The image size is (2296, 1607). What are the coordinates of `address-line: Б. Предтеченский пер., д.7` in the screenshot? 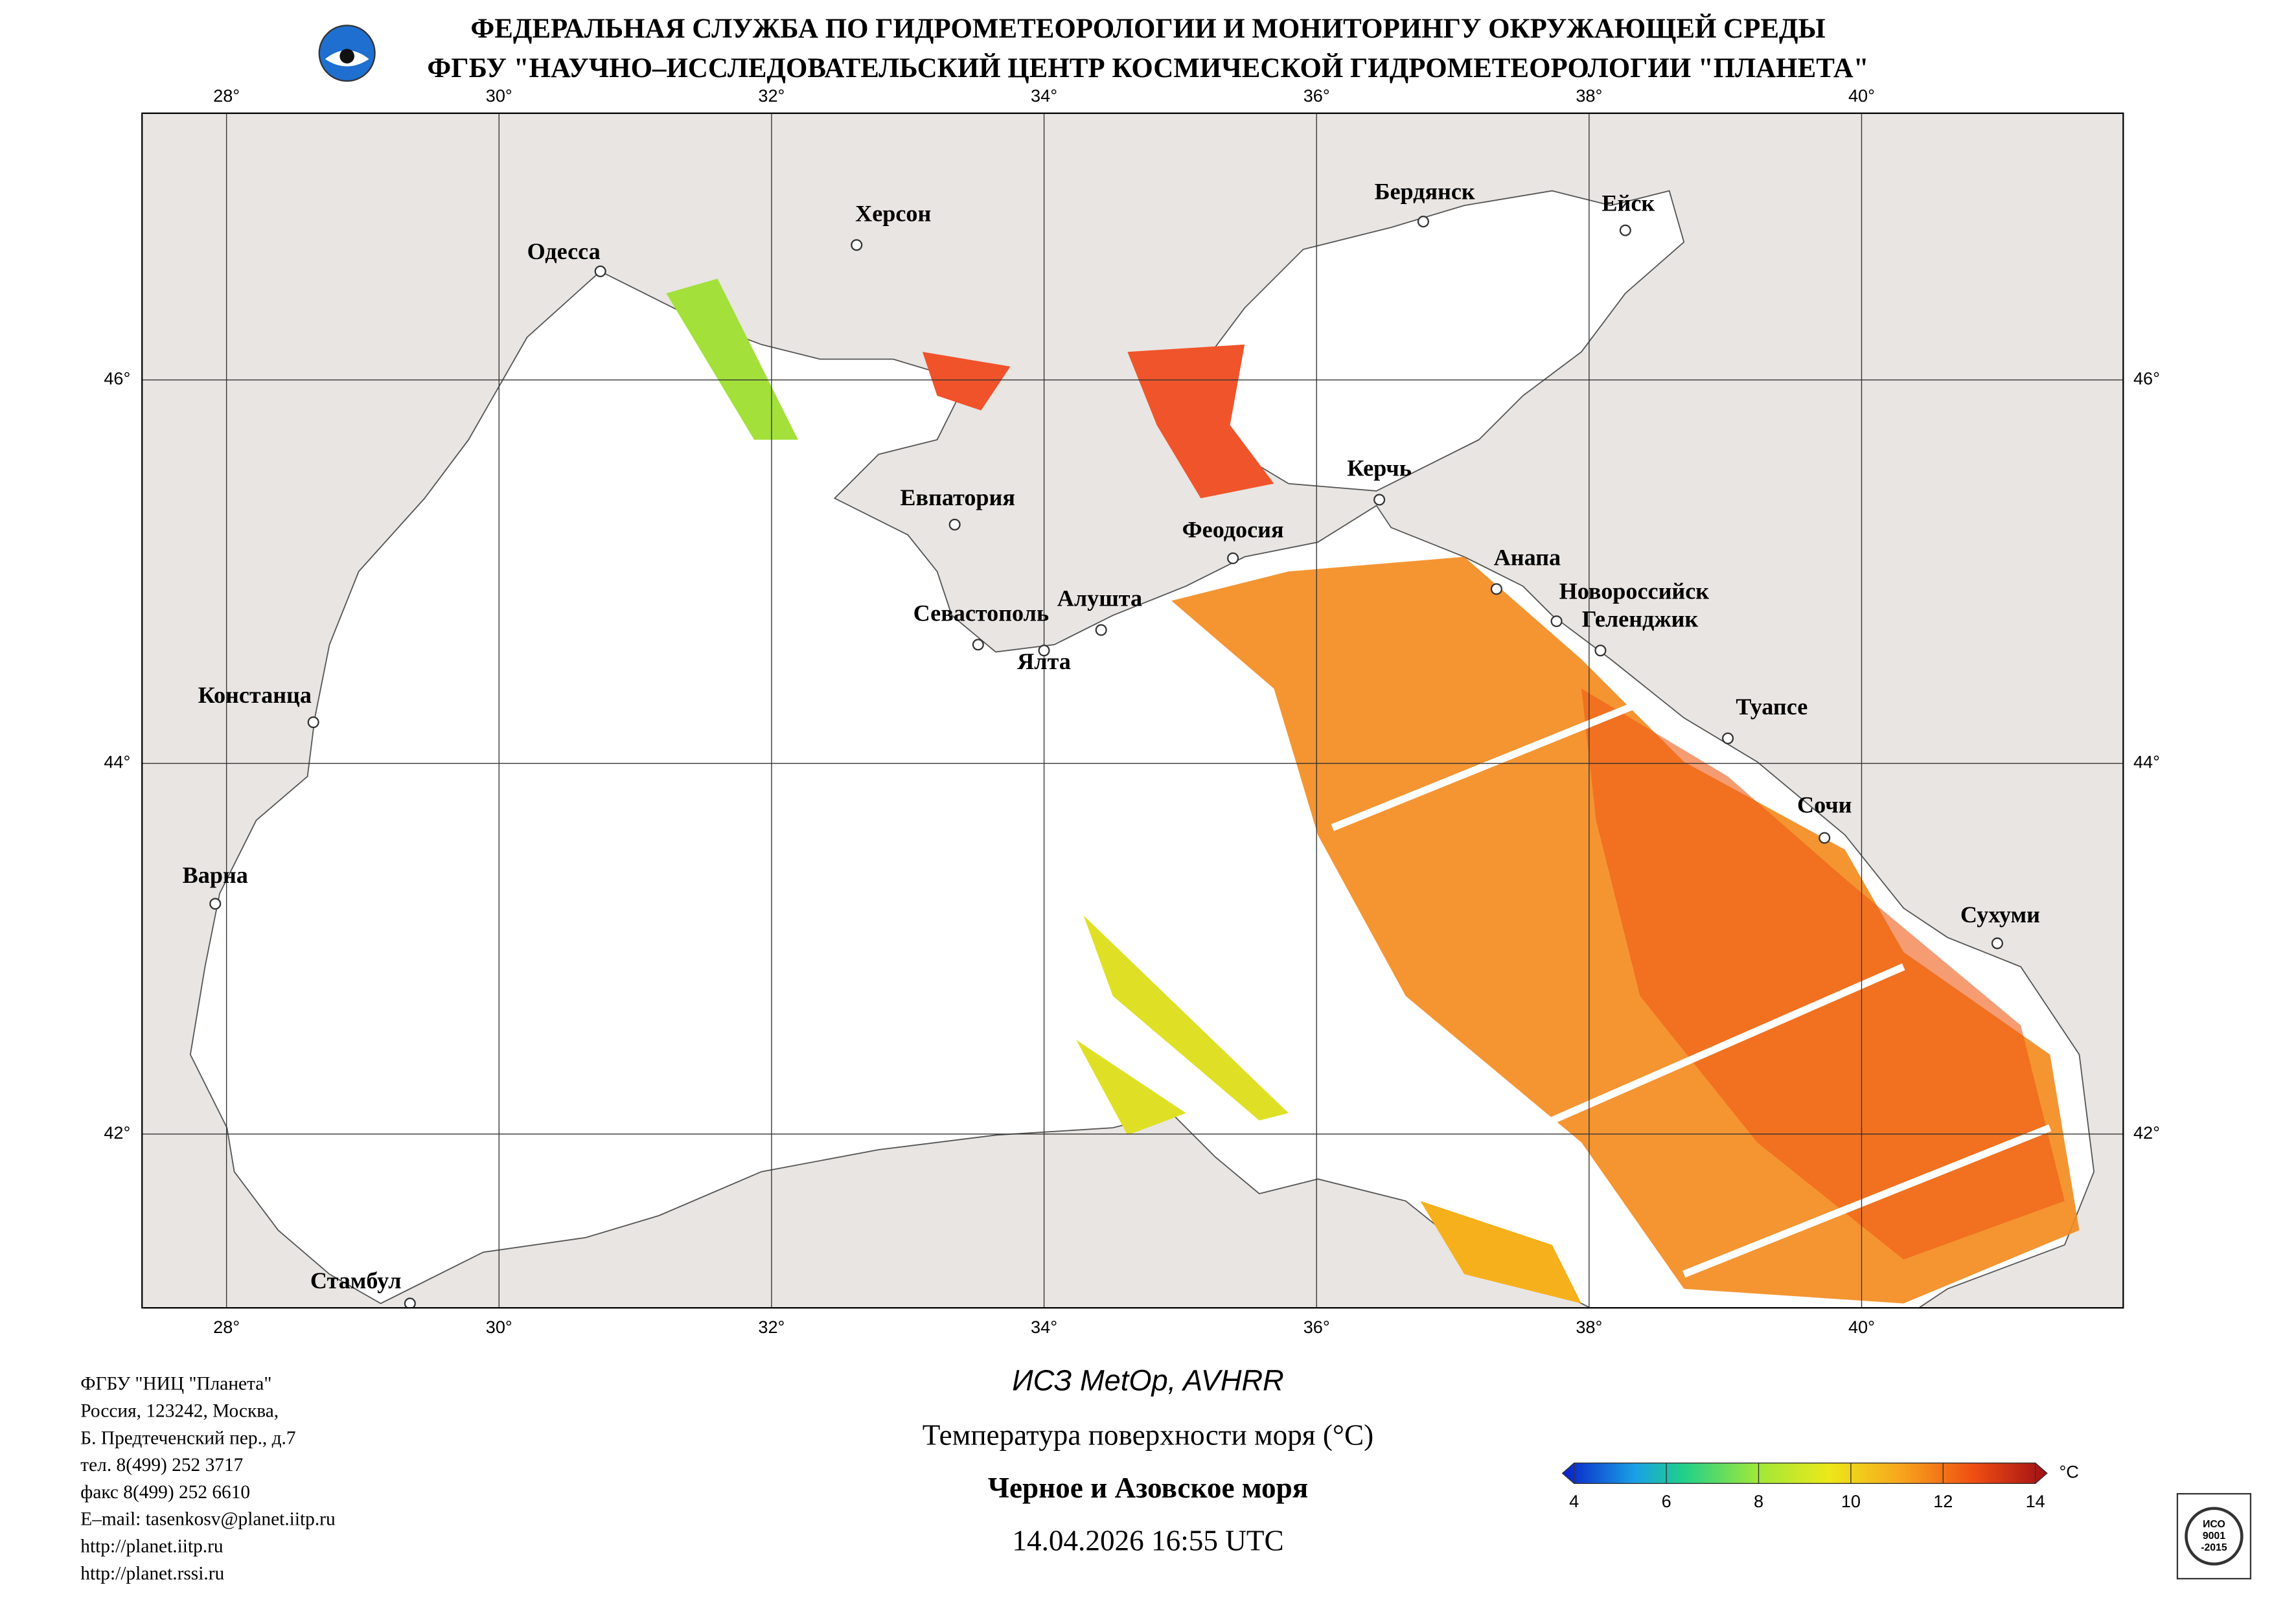 It's located at (187, 1438).